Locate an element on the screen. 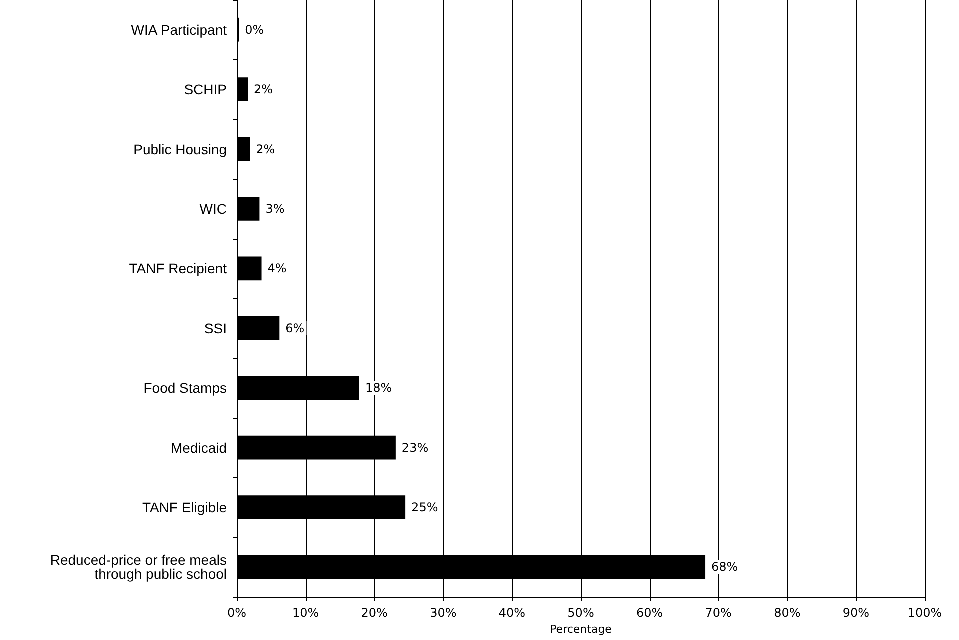  x-tick-label: 30% is located at coordinates (443, 613).